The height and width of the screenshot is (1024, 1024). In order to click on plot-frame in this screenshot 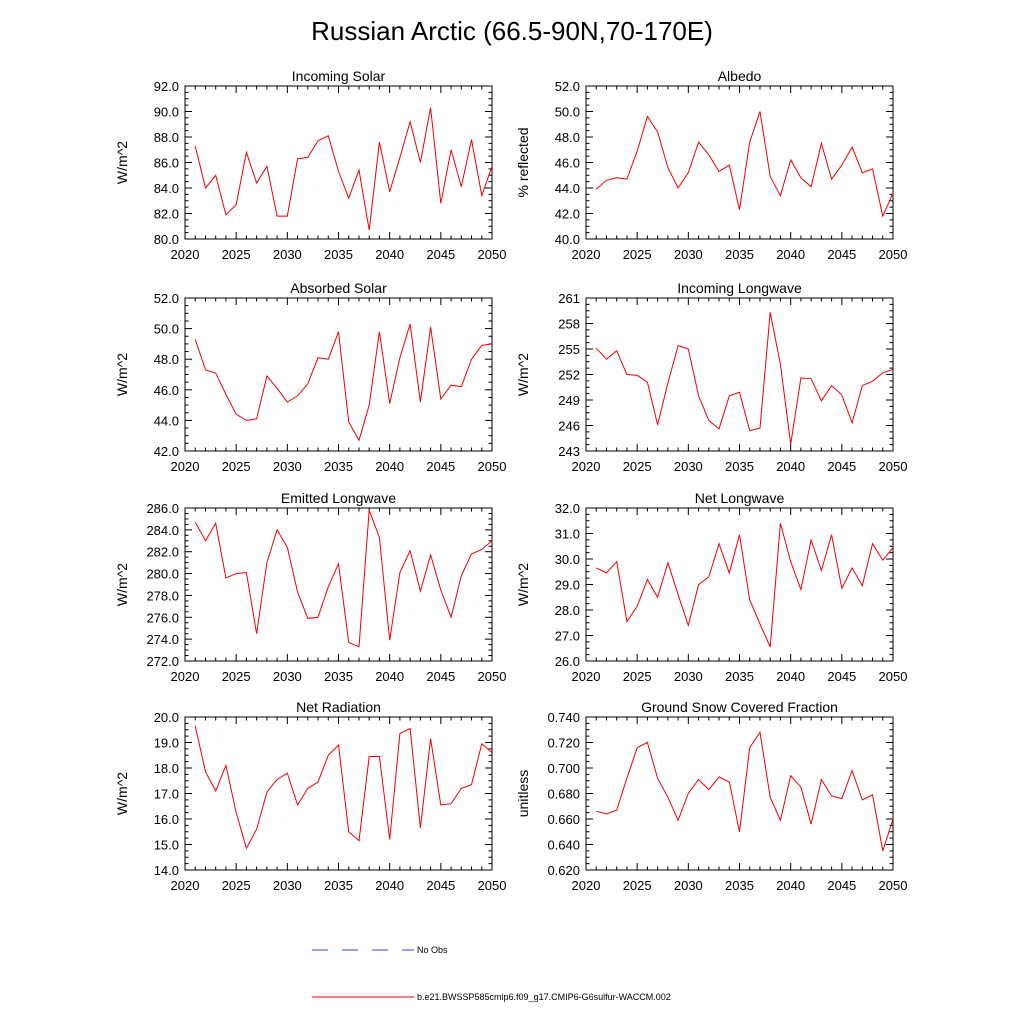, I will do `click(338, 584)`.